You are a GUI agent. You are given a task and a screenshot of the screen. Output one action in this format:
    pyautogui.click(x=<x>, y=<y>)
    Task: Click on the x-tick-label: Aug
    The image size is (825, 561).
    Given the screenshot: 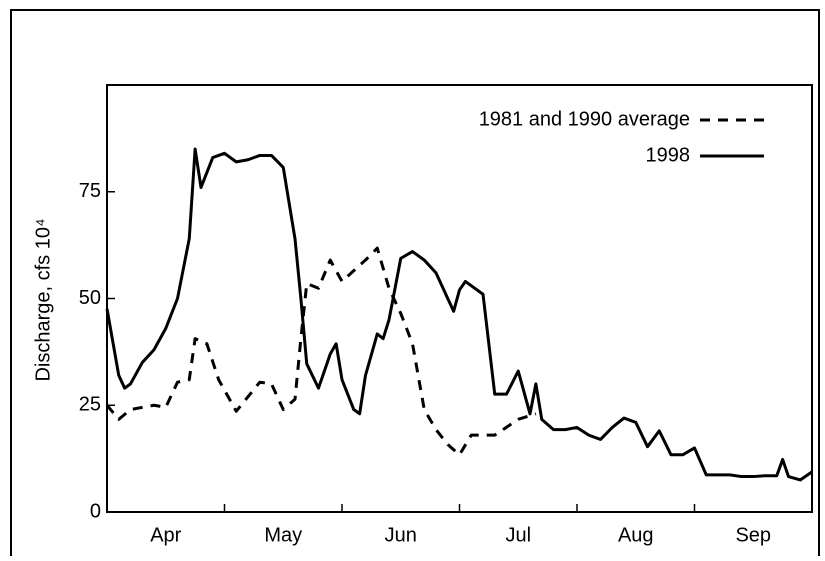 What is the action you would take?
    pyautogui.click(x=636, y=535)
    